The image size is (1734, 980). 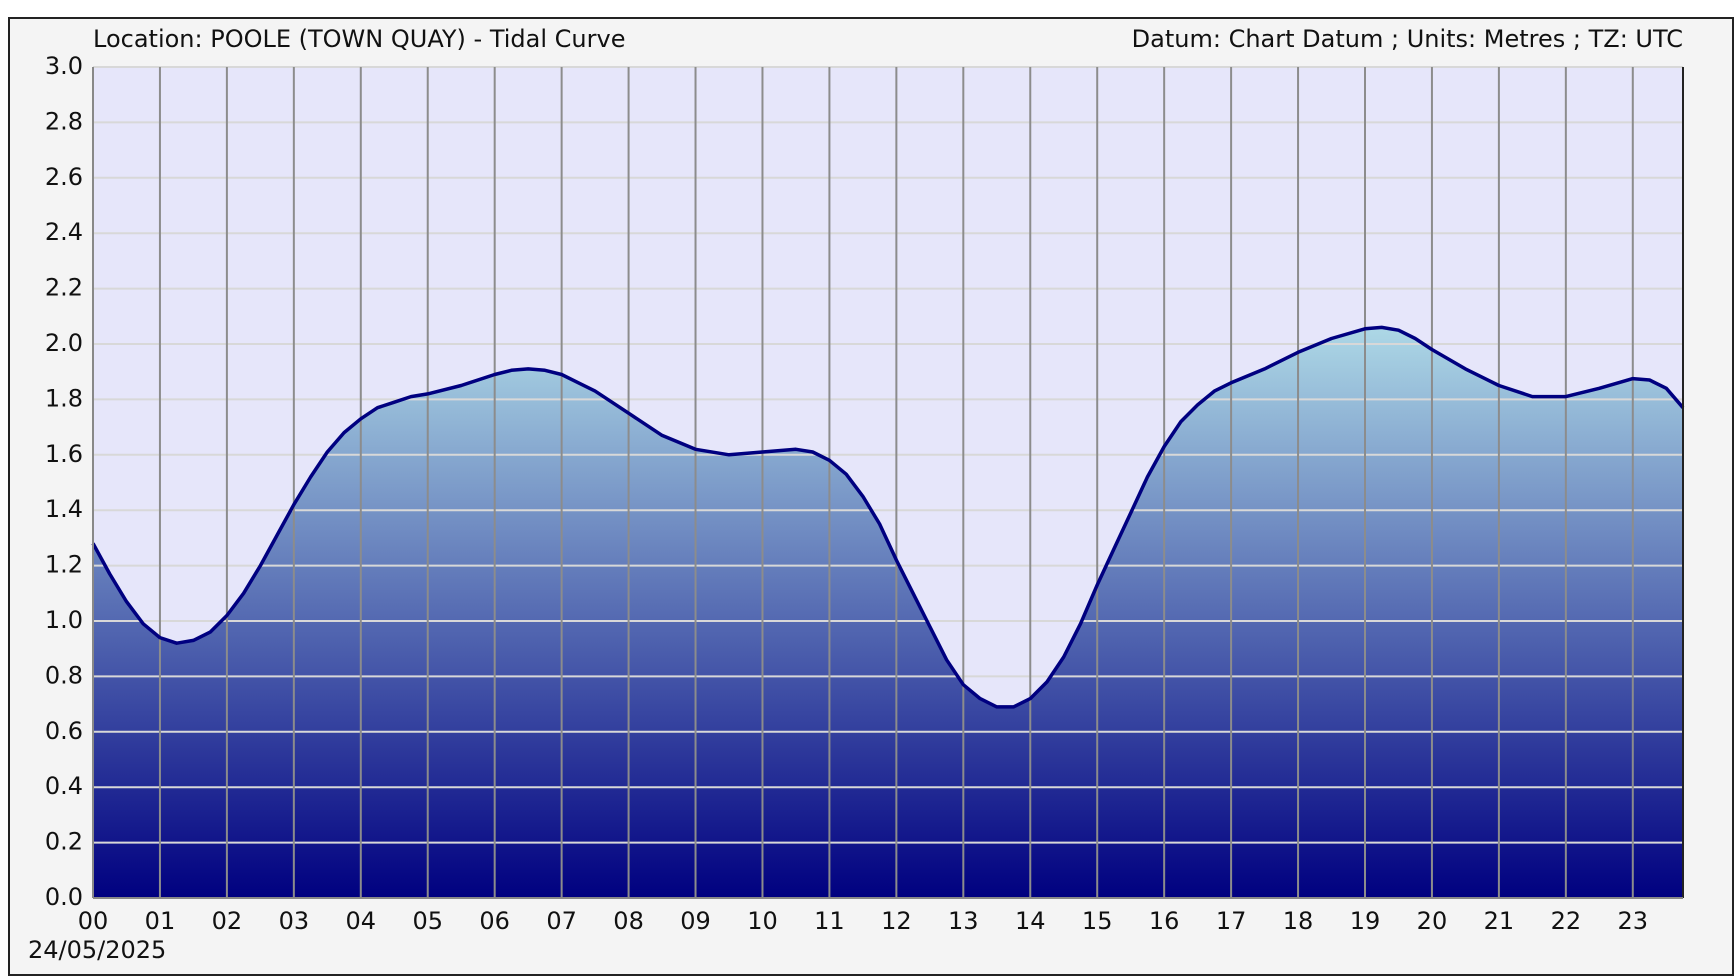 I want to click on y-tick-label: 1.2, so click(x=64, y=565).